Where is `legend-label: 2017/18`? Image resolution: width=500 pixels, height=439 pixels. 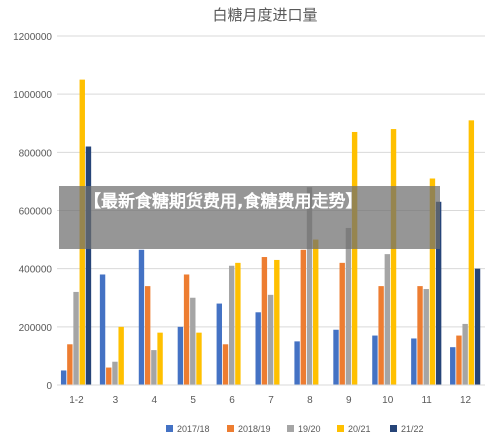 legend-label: 2017/18 is located at coordinates (193, 429).